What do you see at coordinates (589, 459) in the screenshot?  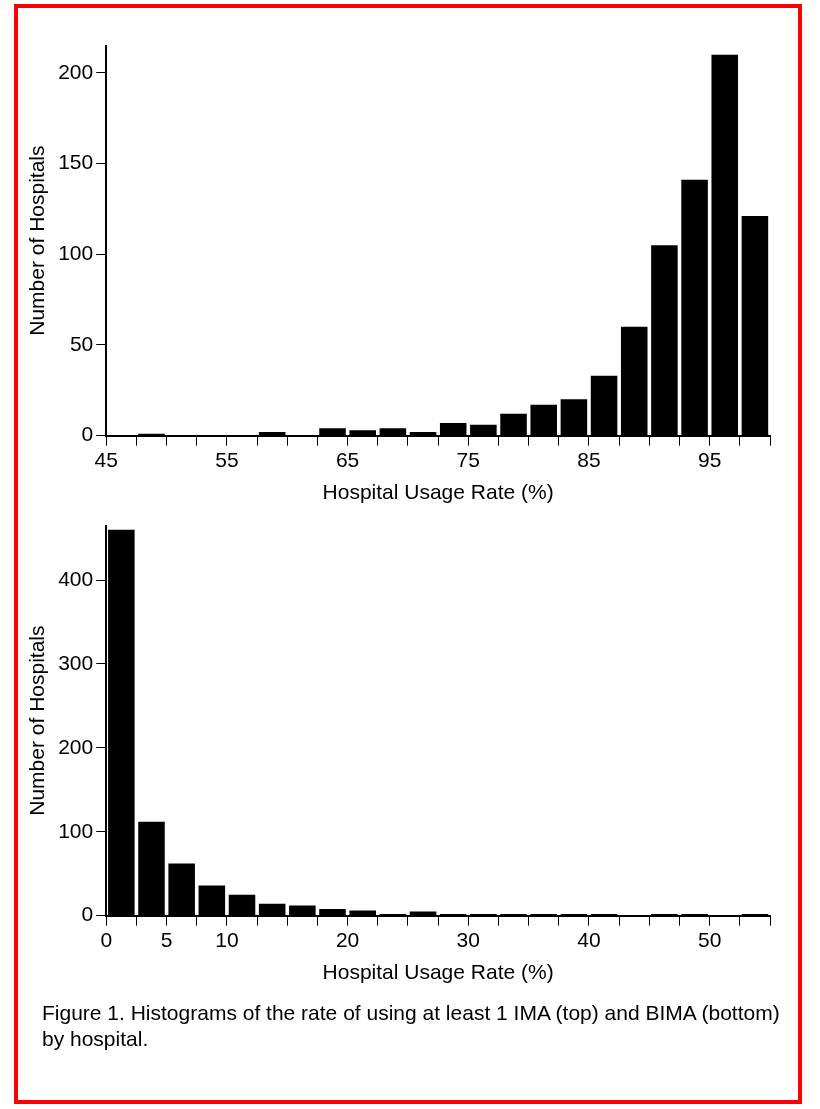 I see `x-tick-label: 85` at bounding box center [589, 459].